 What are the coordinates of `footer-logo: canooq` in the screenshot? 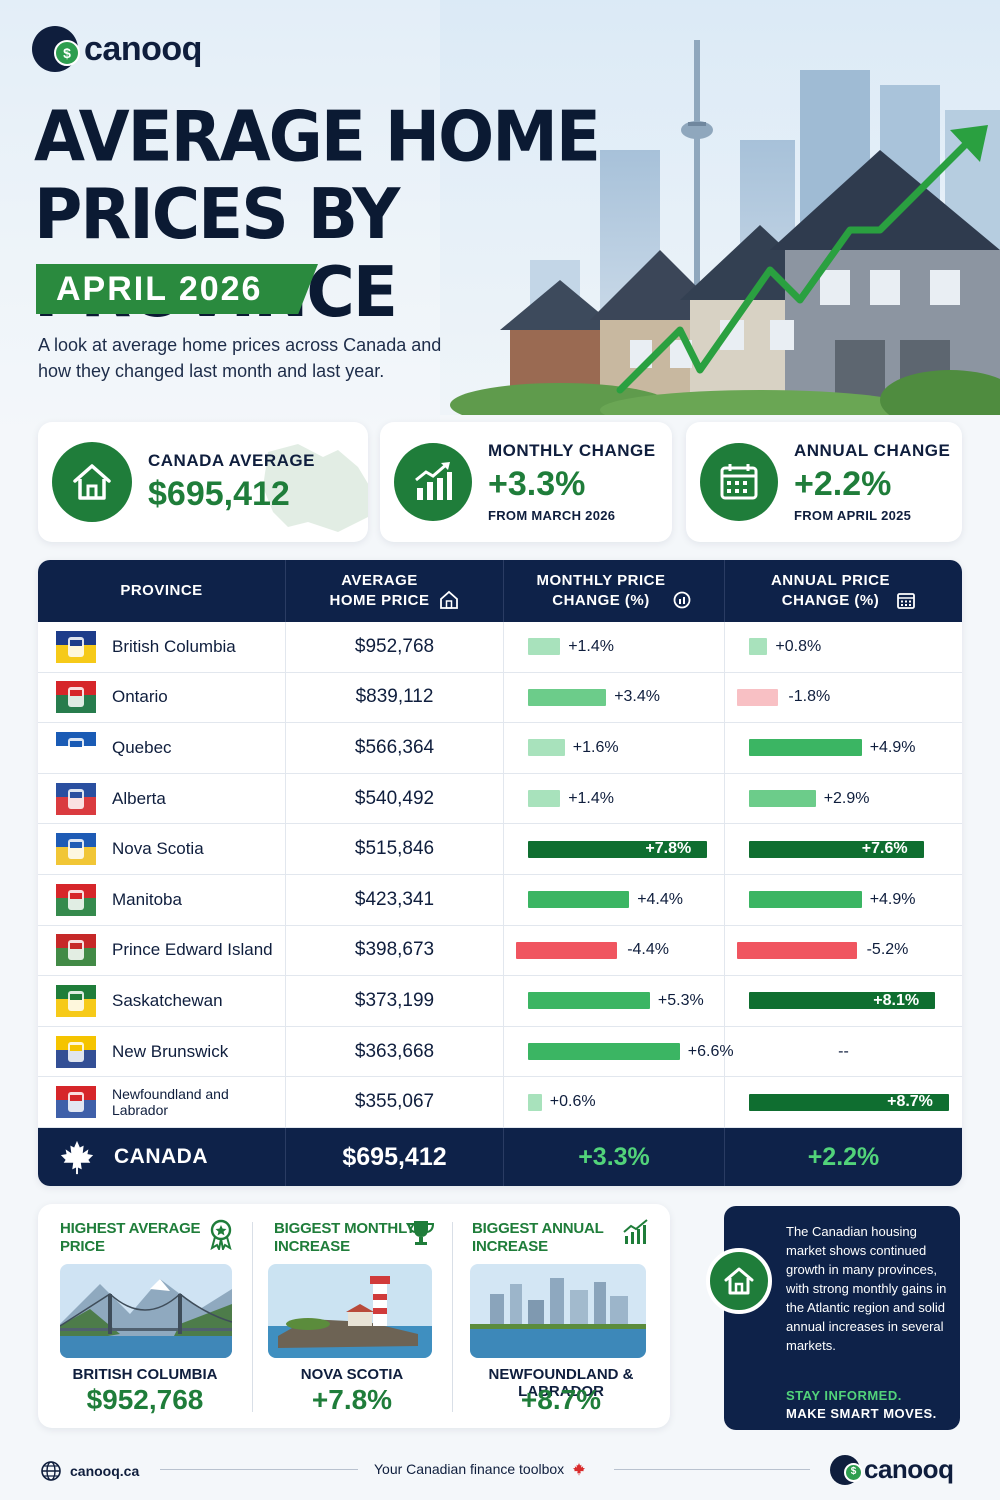 It's located at (892, 1469).